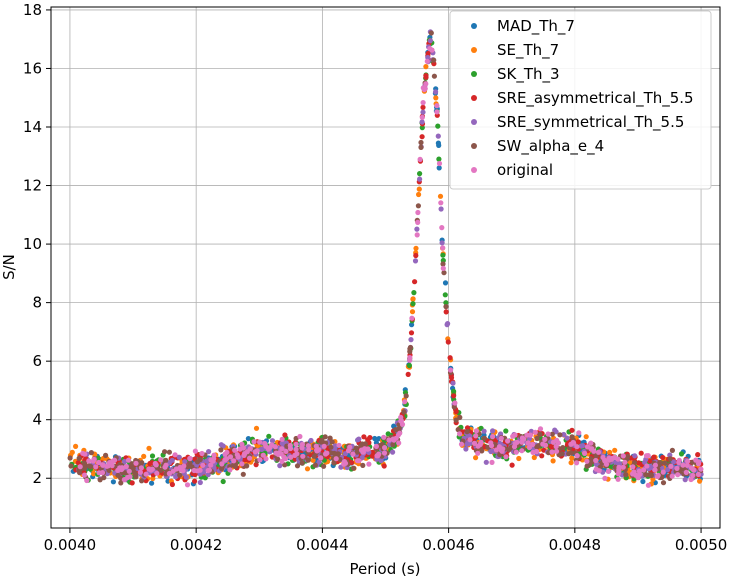  What do you see at coordinates (32, 244) in the screenshot?
I see `y-tick-label: 10` at bounding box center [32, 244].